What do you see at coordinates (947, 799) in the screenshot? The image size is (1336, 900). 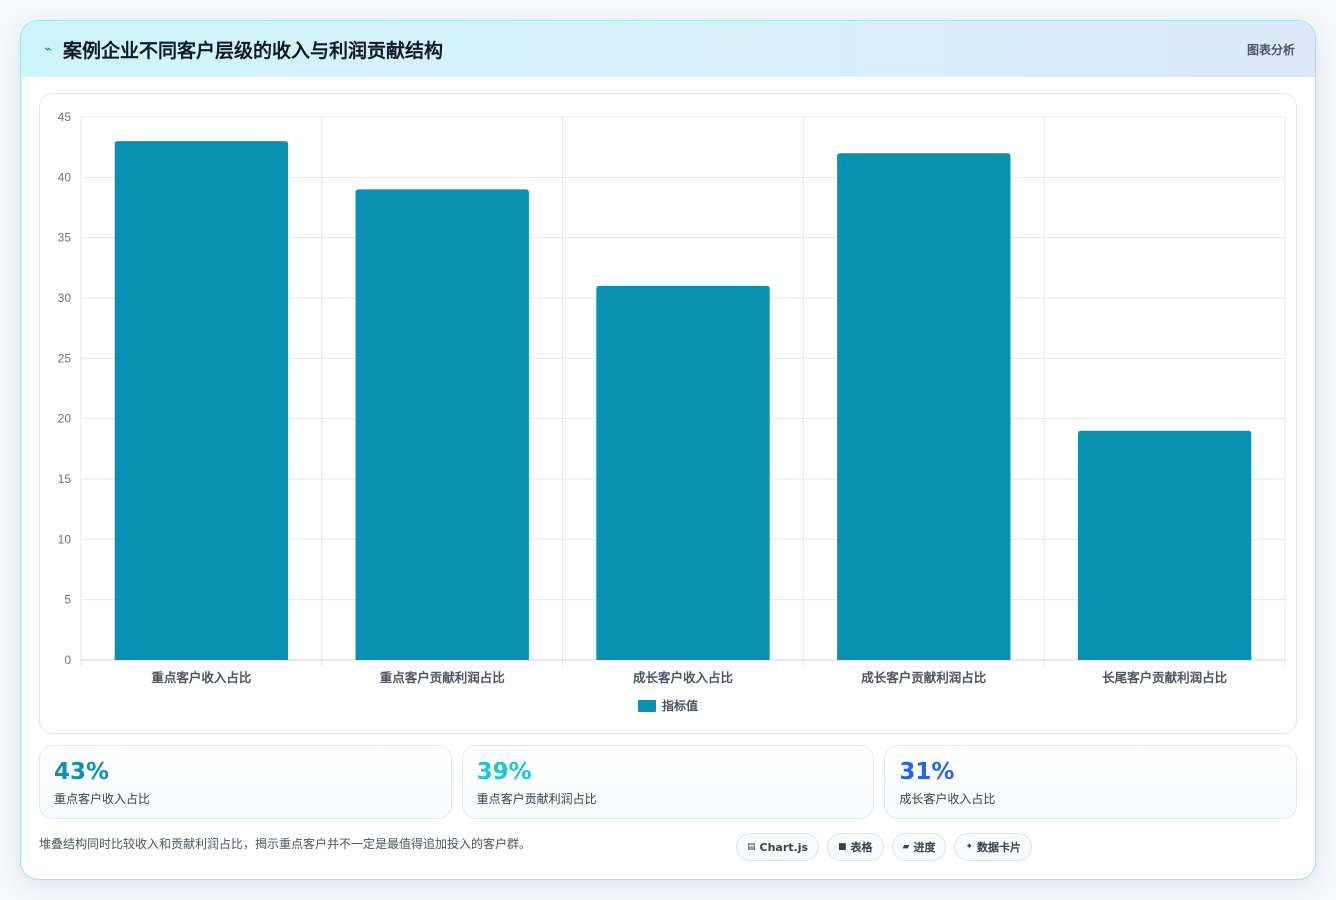 I see `stat-label: 成长客户收入占比` at bounding box center [947, 799].